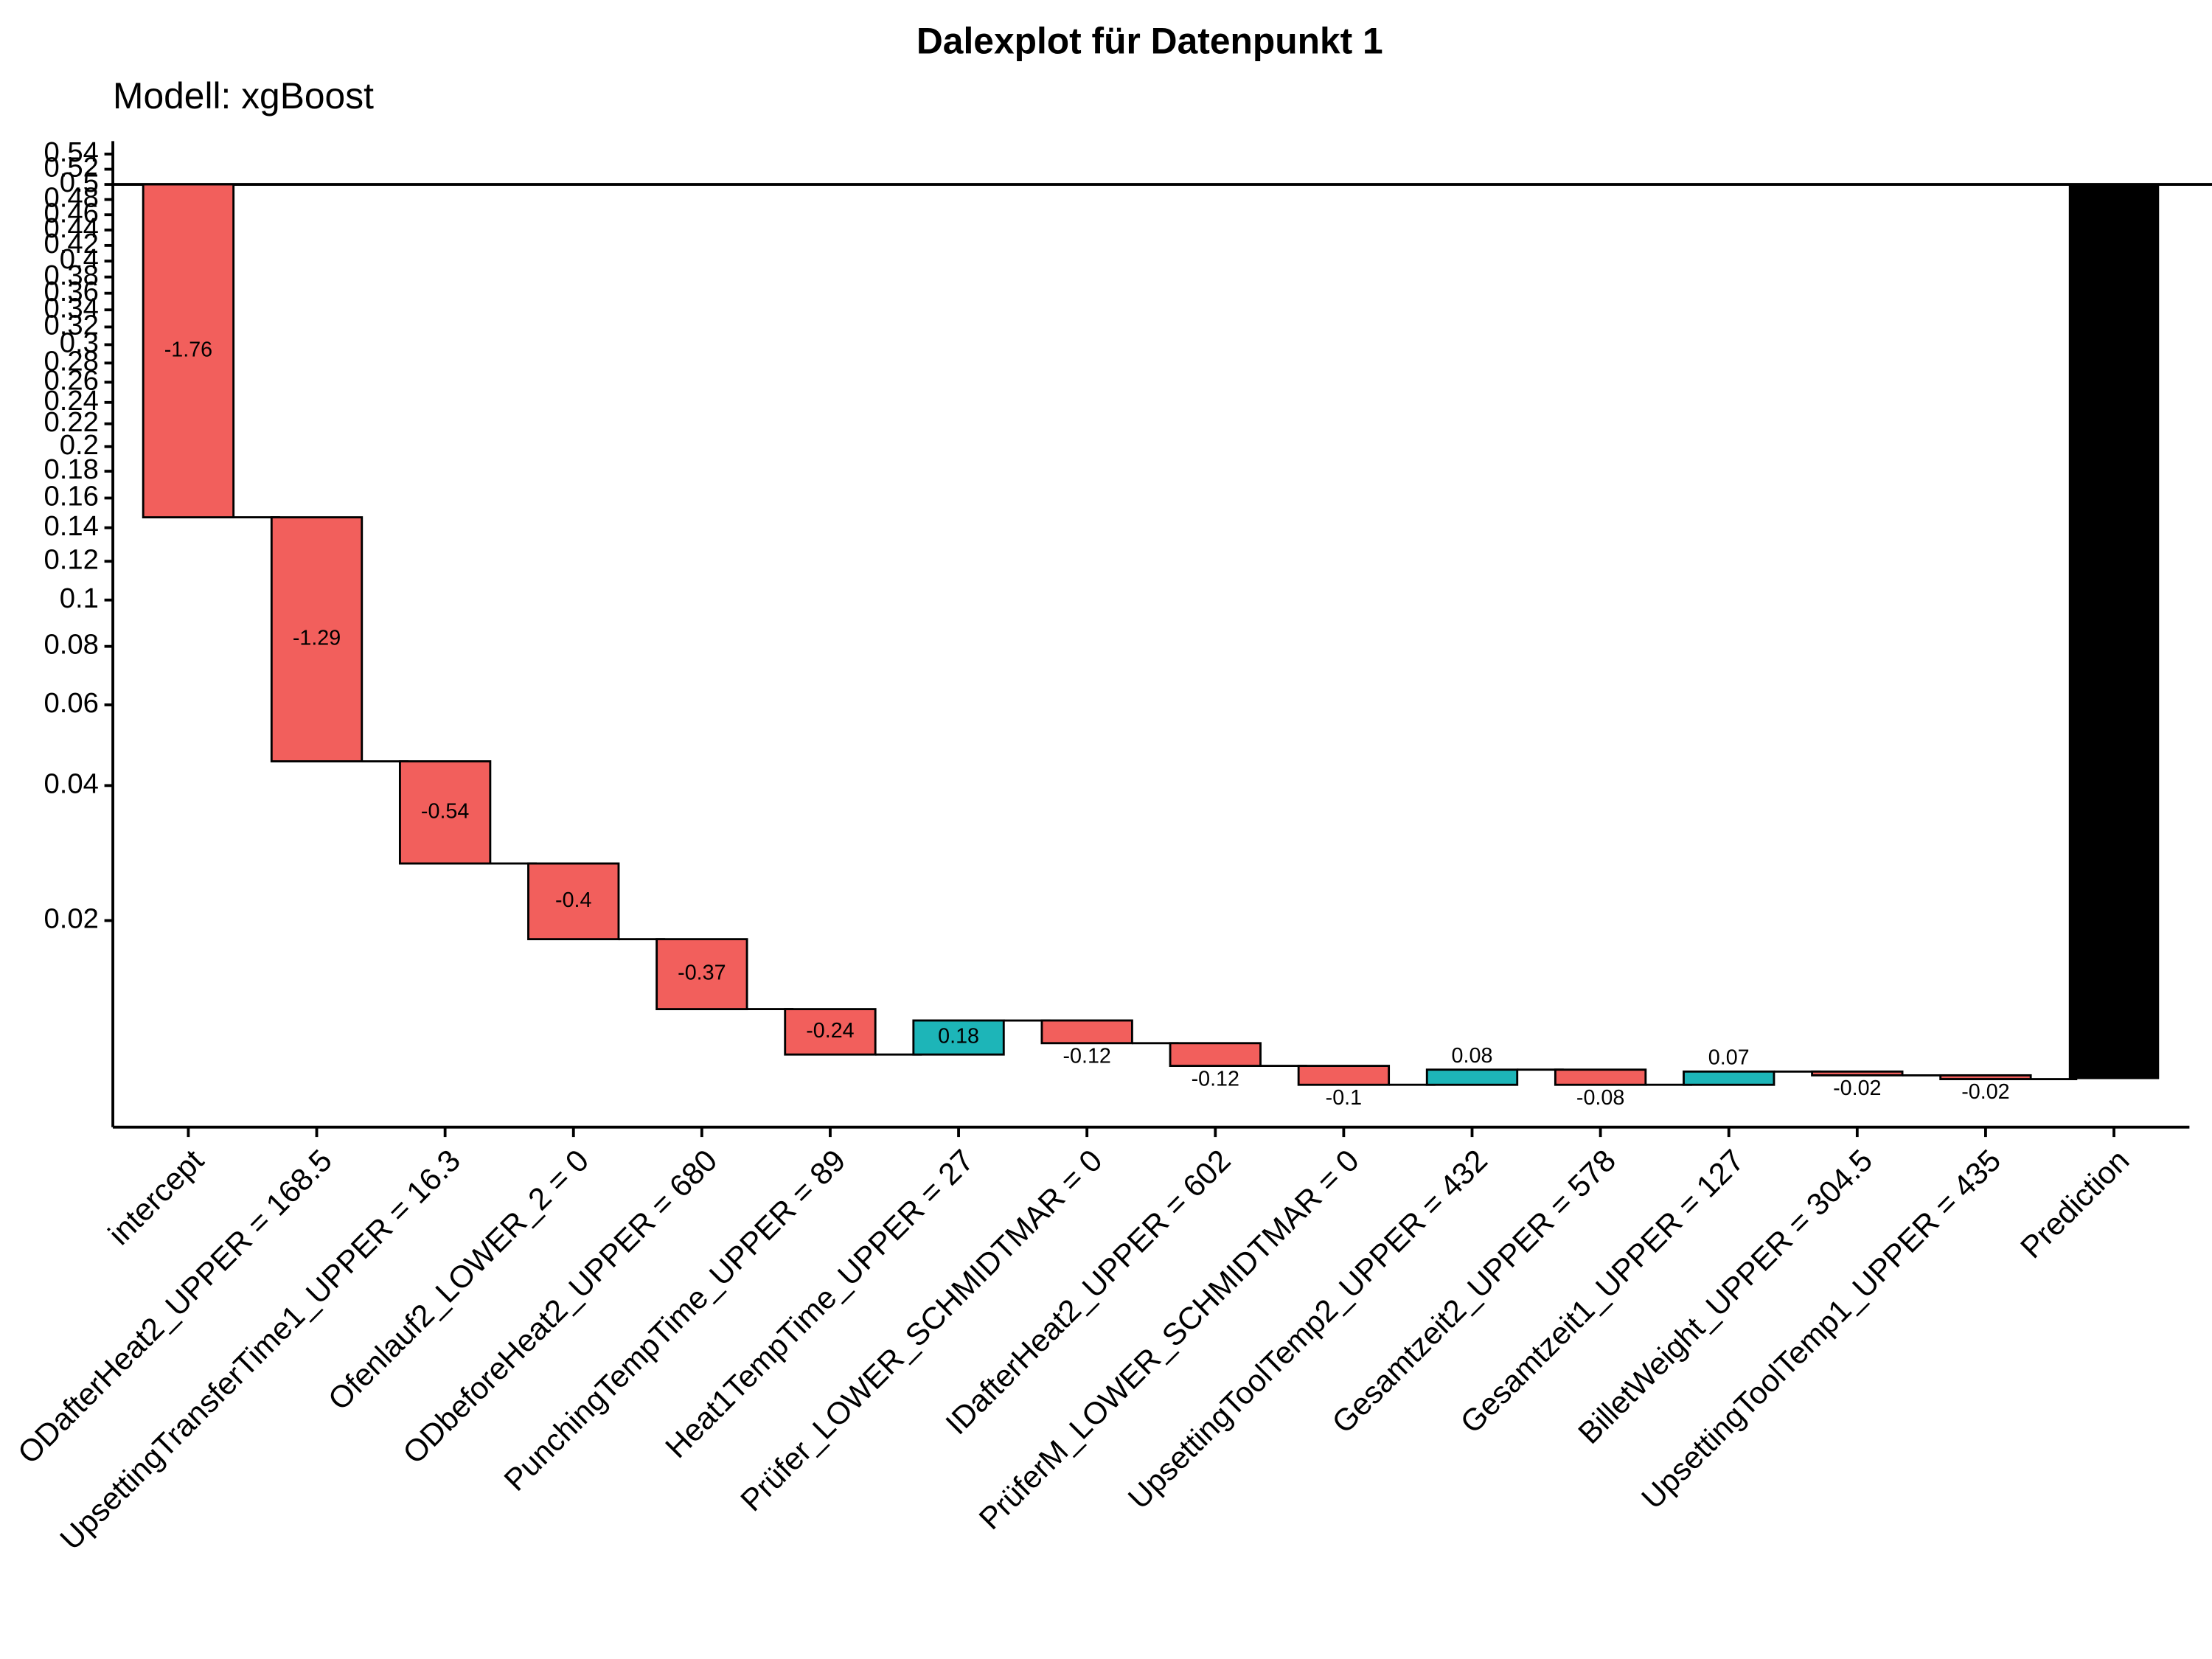 Image resolution: width=2212 pixels, height=1659 pixels. Describe the element at coordinates (71, 783) in the screenshot. I see `y-tick-label: 0.04` at that location.